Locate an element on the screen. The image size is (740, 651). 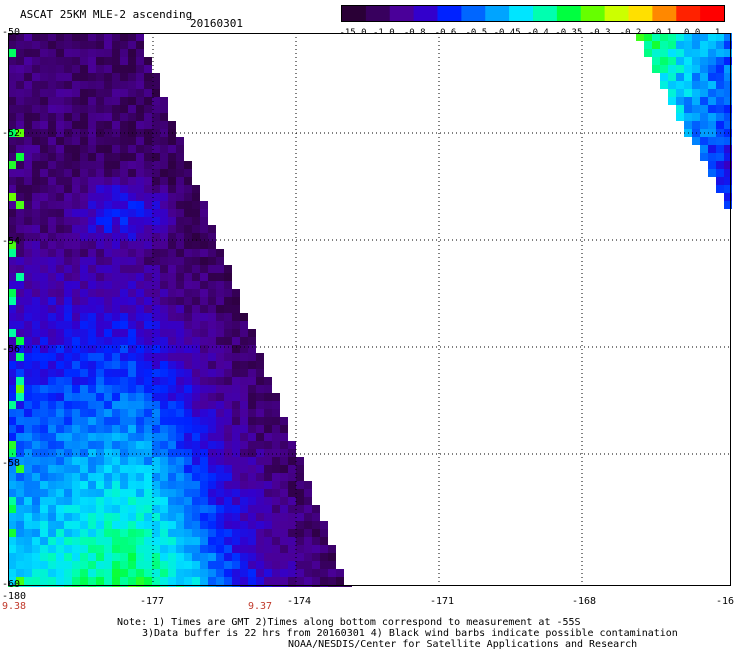
y-tick-label: -54 is located at coordinates (11, 241).